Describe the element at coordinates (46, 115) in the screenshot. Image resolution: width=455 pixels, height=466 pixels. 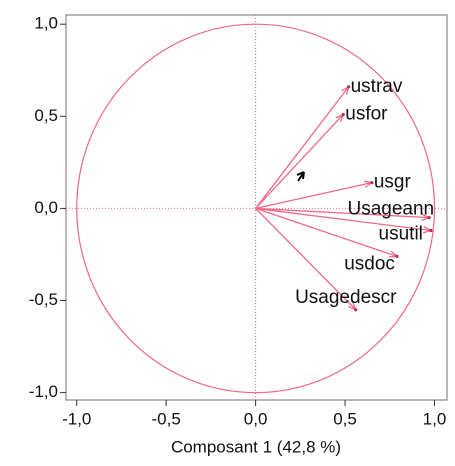
I see `y-tick-label: 0,5` at that location.